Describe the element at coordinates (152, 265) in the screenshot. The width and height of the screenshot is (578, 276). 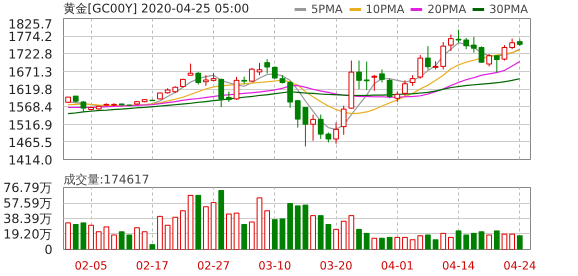
I see `x-tick-label: 02-17` at that location.